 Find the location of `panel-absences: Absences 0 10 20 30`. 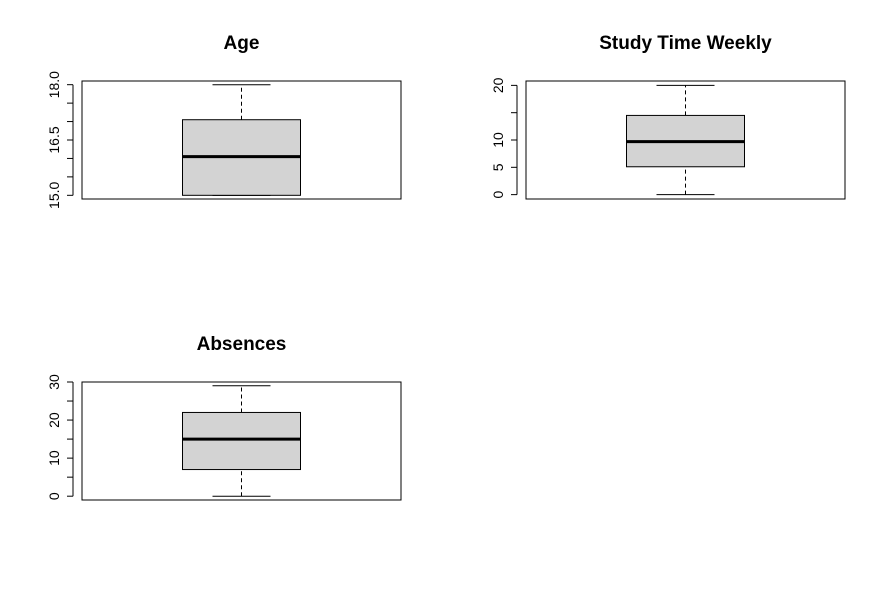

panel-absences: Absences 0 10 20 30 is located at coordinates (224, 417).